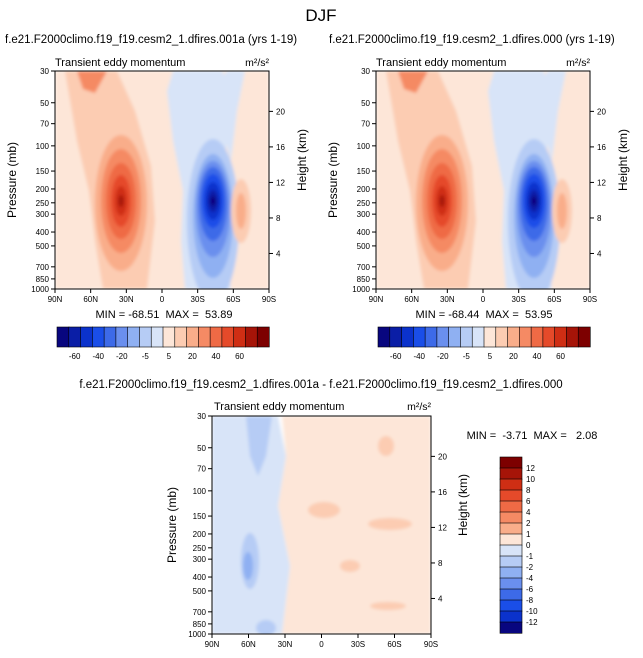  Describe the element at coordinates (528, 523) in the screenshot. I see `colorbar-label: 2` at that location.